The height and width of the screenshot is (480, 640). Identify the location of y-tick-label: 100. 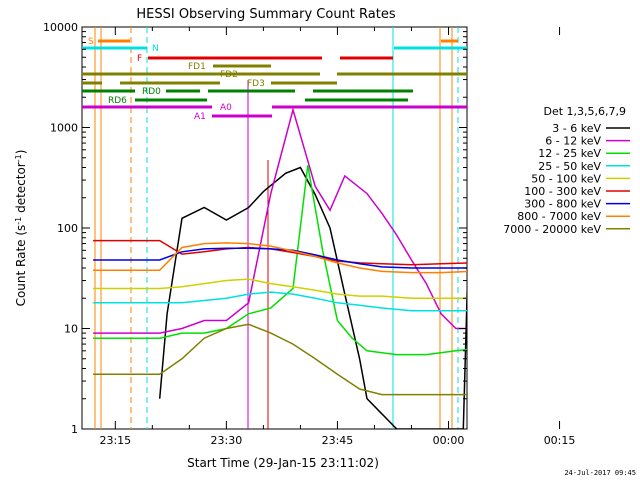
(67, 228).